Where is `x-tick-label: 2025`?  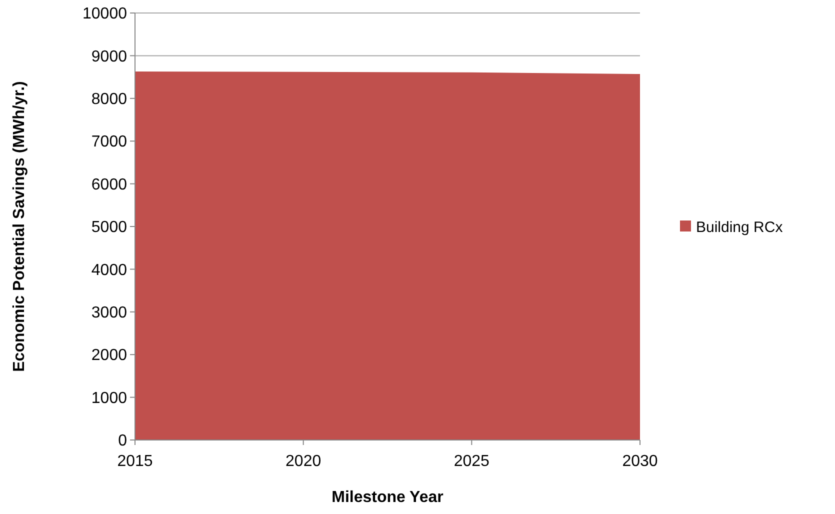 x-tick-label: 2025 is located at coordinates (472, 461).